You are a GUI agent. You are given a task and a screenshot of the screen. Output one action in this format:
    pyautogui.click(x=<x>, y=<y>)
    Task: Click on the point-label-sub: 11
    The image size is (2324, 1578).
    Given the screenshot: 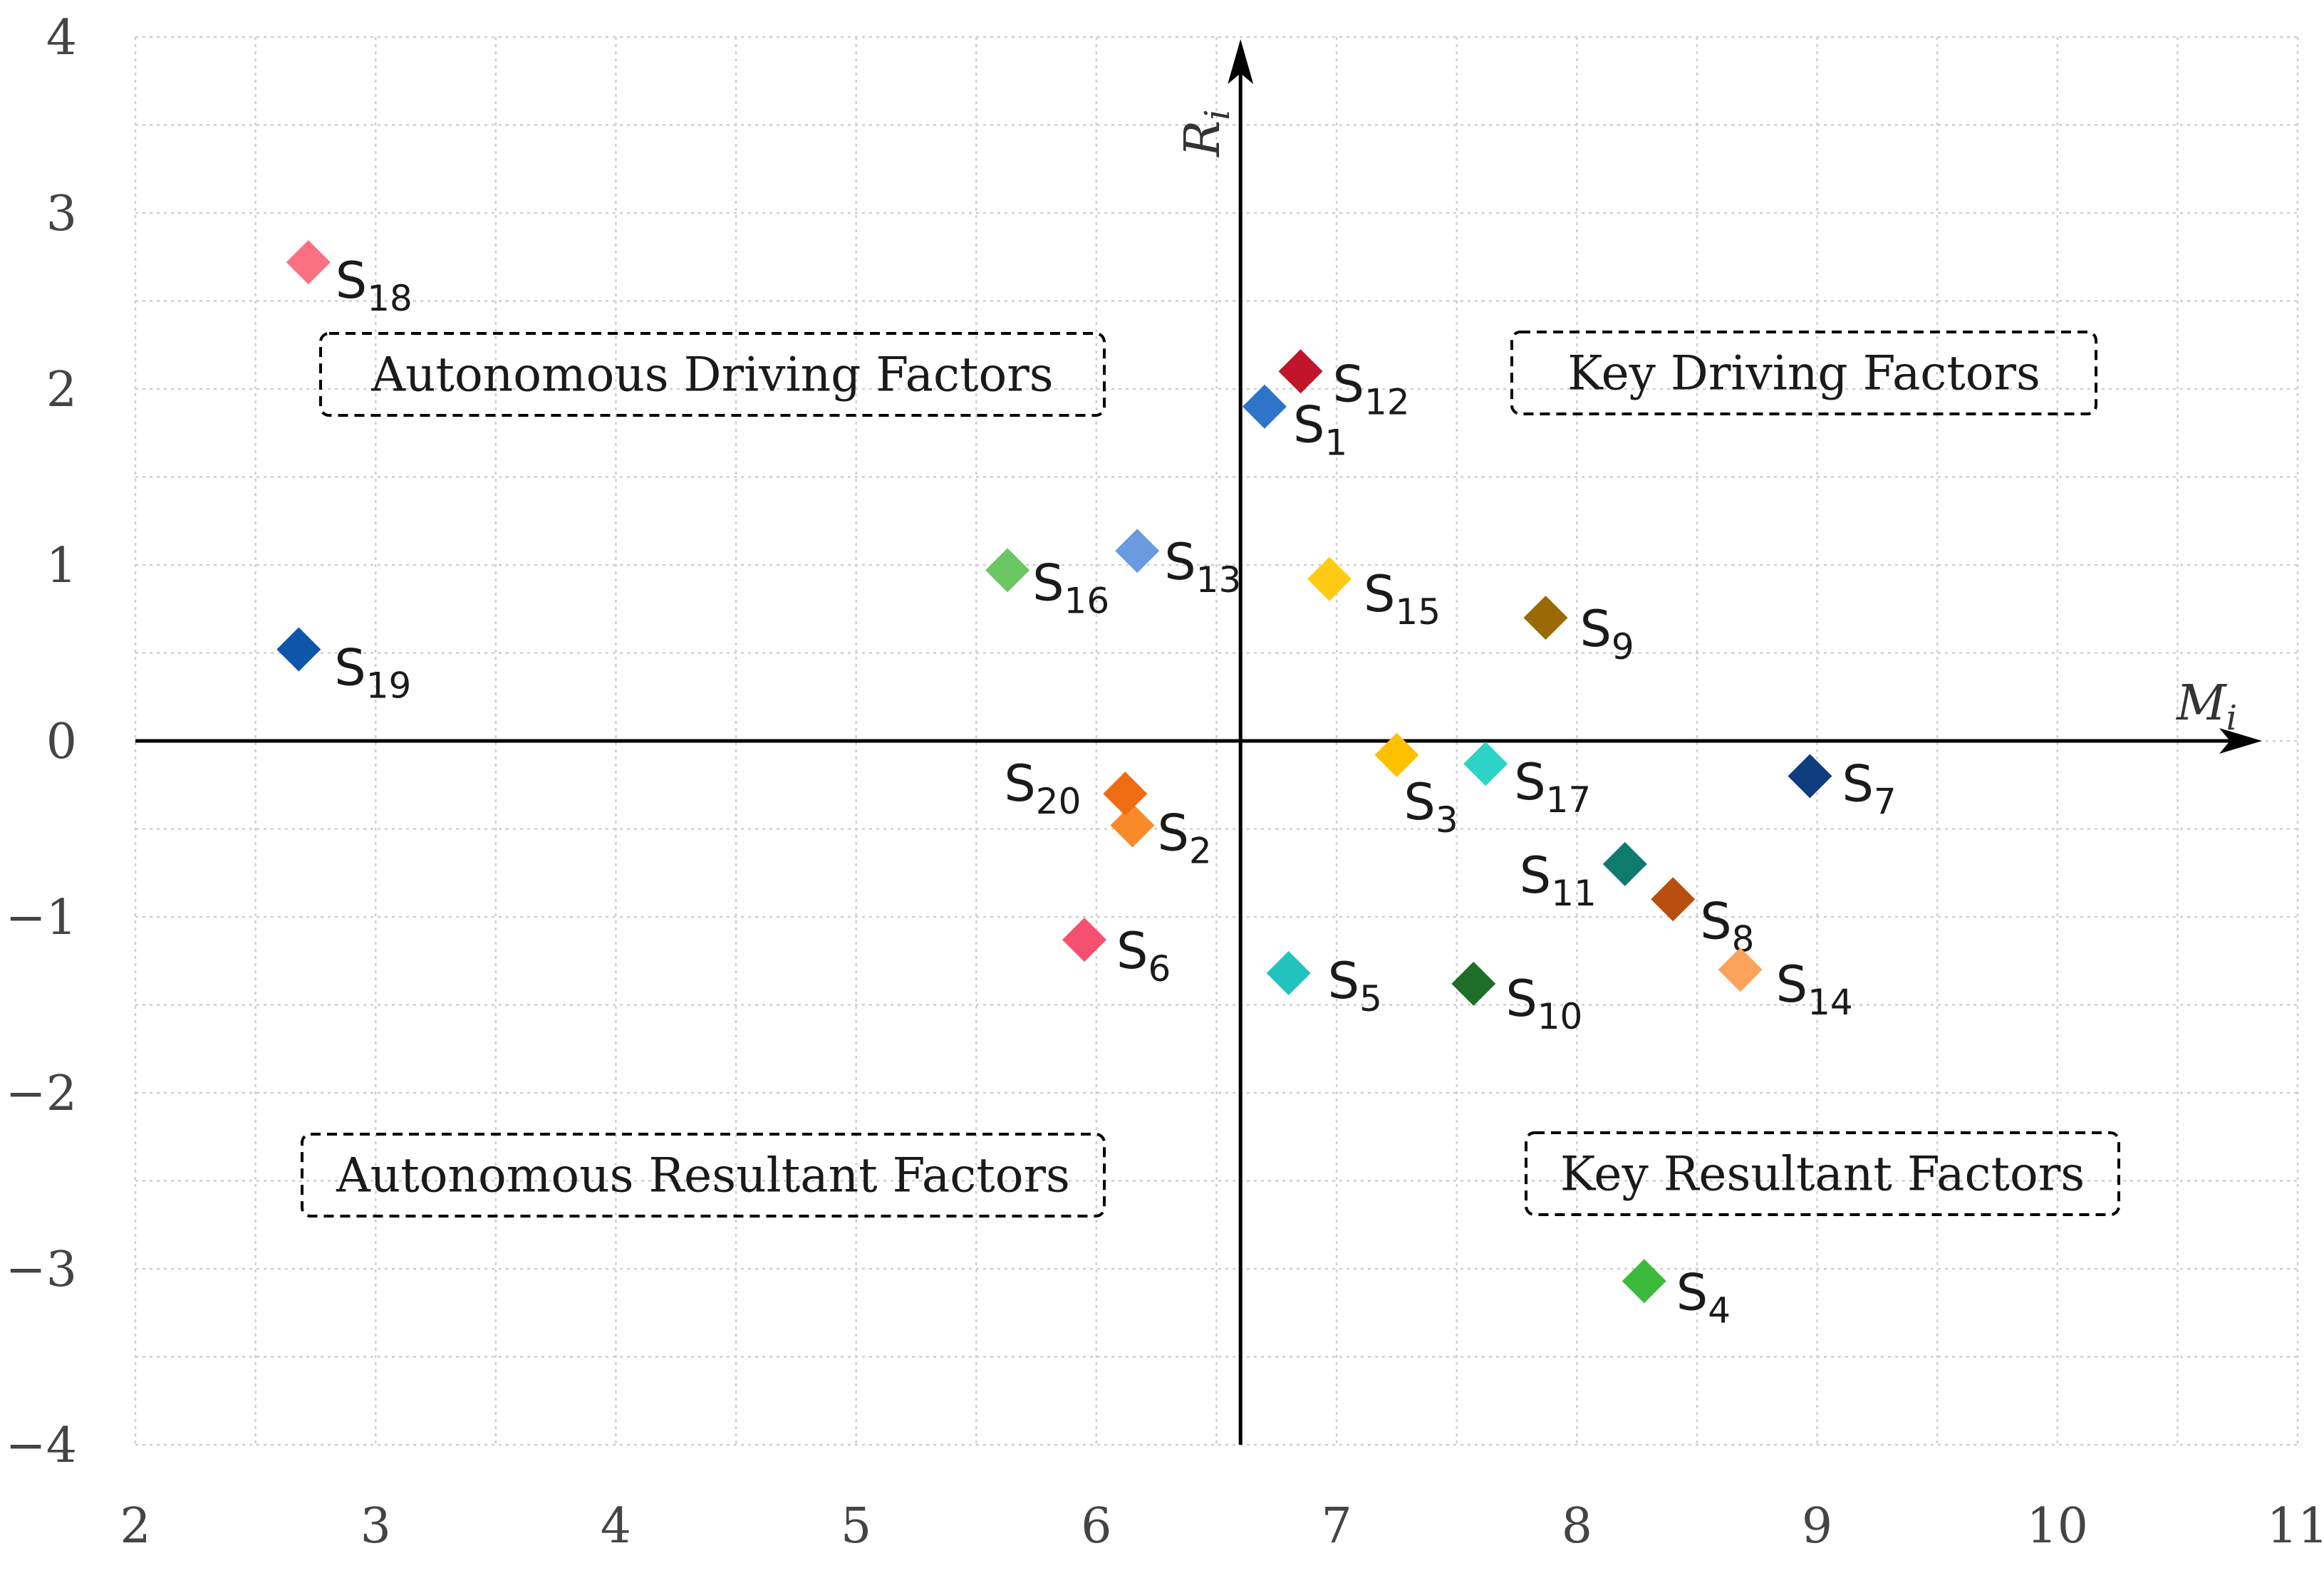 What is the action you would take?
    pyautogui.click(x=1574, y=893)
    